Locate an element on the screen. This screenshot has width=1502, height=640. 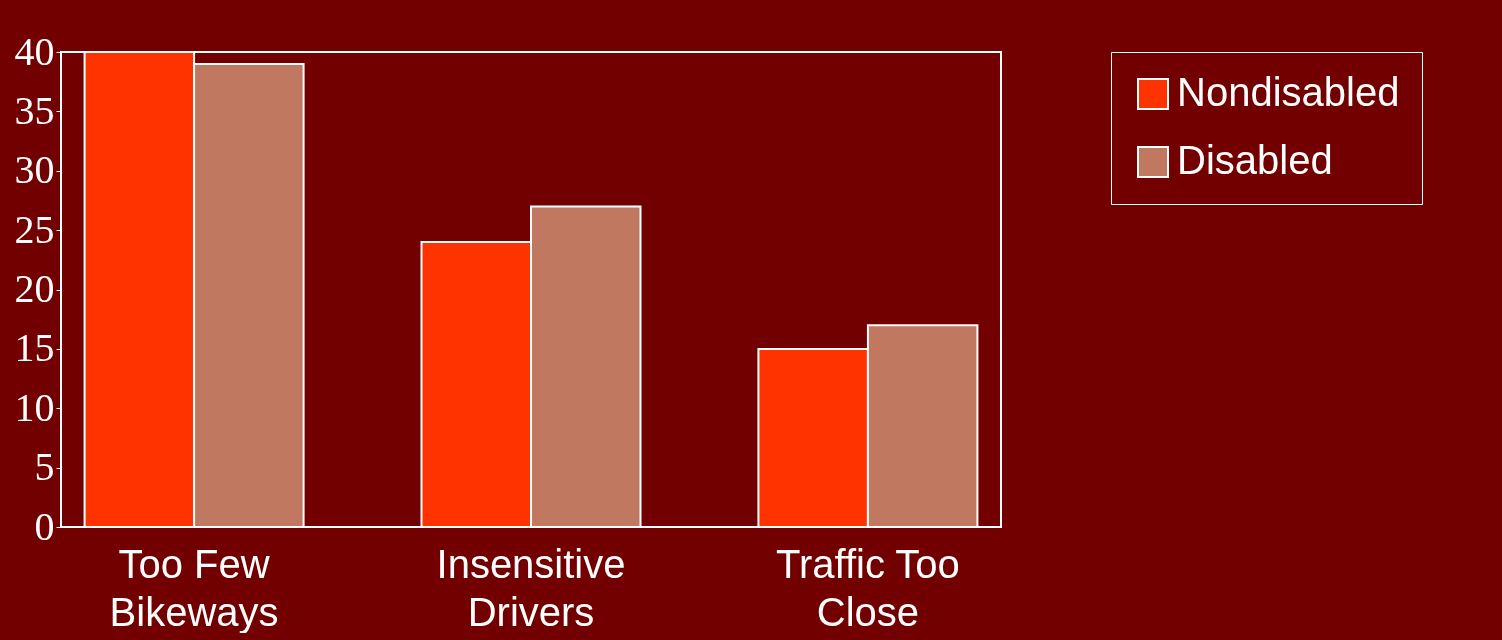
x-tick-label: Insensitive Drivers is located at coordinates (531, 587).